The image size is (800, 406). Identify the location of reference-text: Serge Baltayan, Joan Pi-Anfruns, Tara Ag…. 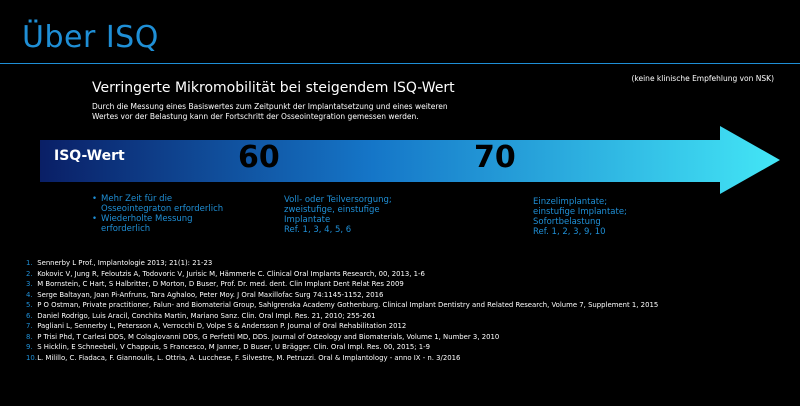
(210, 294).